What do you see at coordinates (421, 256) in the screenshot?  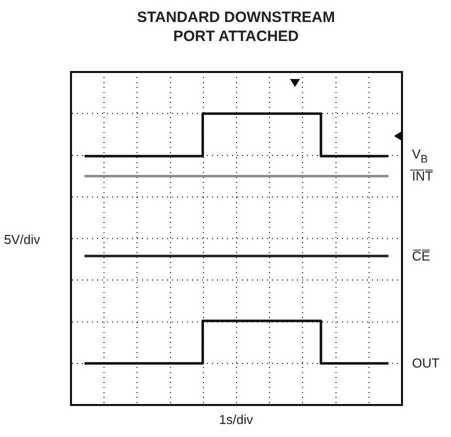 I see `series-label: C̅E̅` at bounding box center [421, 256].